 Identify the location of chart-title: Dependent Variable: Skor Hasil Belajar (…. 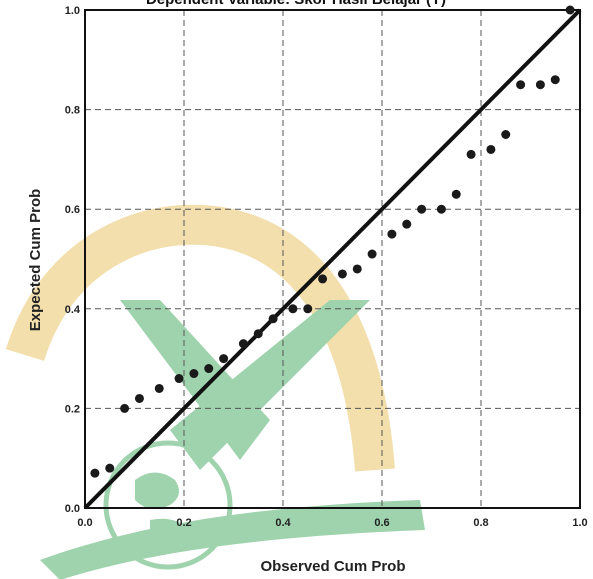
(296, 4).